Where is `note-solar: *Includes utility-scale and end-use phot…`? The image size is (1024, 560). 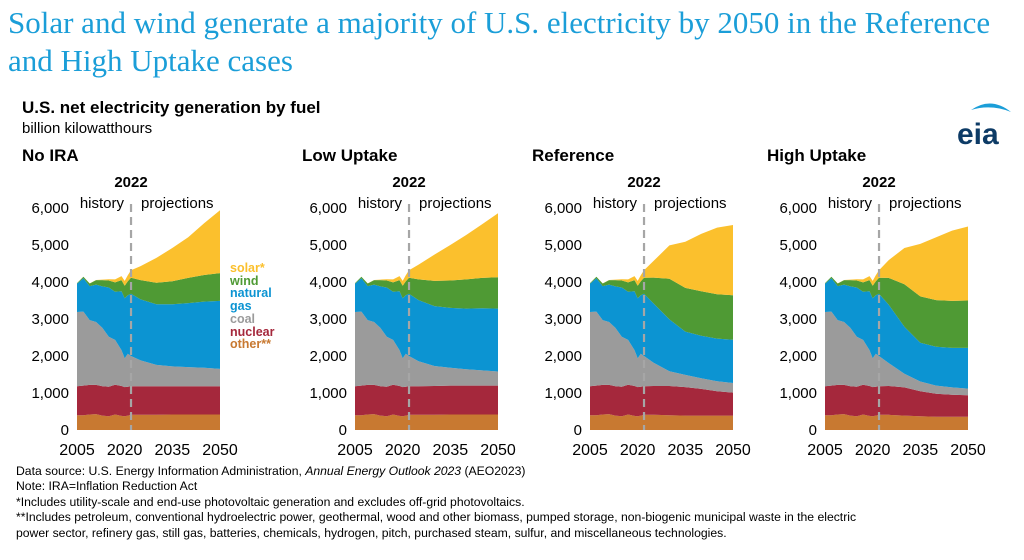 note-solar: *Includes utility-scale and end-use phot… is located at coordinates (270, 501).